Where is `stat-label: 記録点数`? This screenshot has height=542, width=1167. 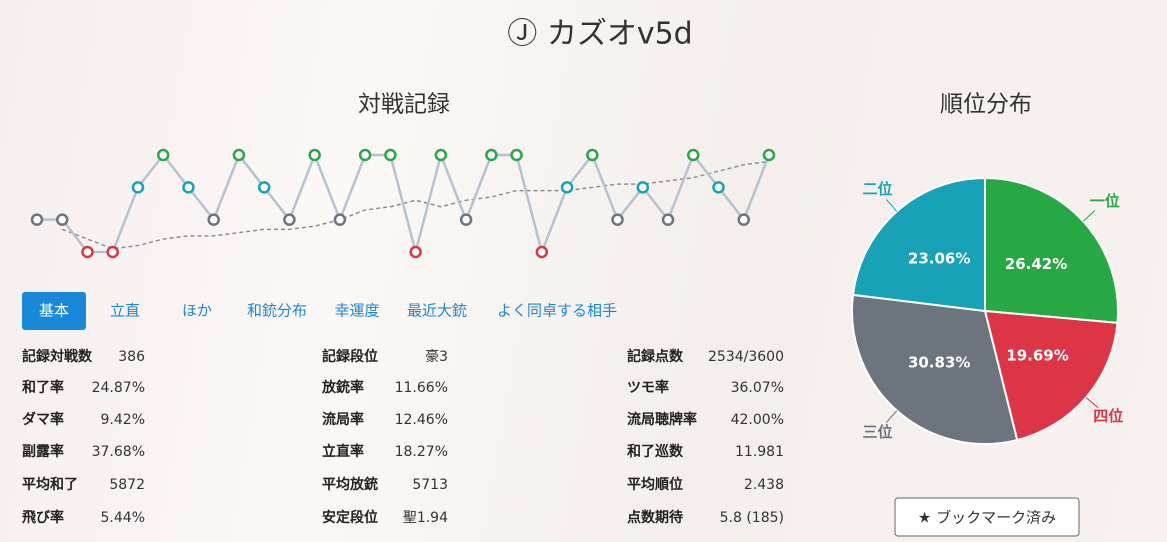
stat-label: 記録点数 is located at coordinates (655, 356).